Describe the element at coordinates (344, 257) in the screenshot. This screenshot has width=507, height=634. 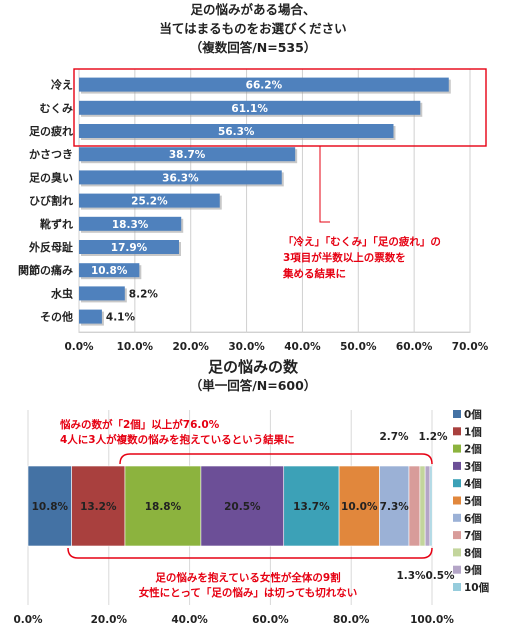
I see `chart1-annotation-line-2: 3項目が半数以上の票数を` at that location.